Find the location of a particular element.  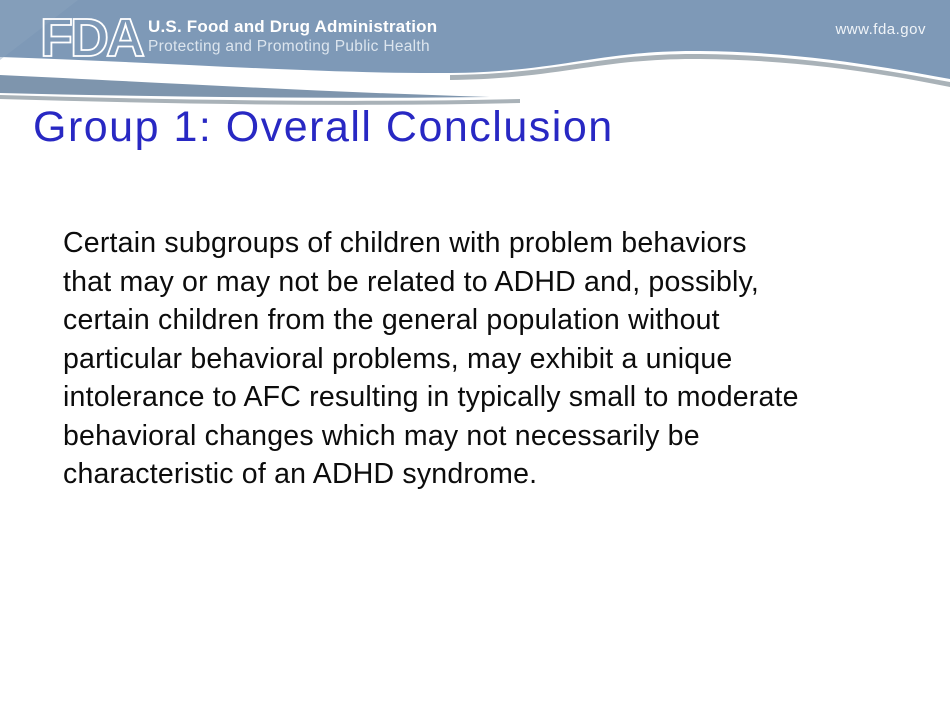

corner-highlight is located at coordinates (39, 30).